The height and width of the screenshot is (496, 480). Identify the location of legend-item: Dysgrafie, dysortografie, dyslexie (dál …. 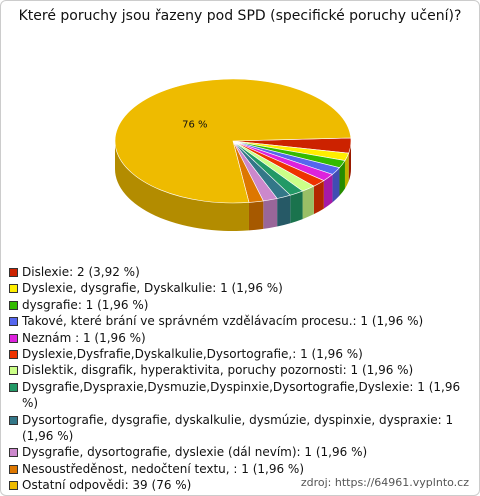
(240, 452).